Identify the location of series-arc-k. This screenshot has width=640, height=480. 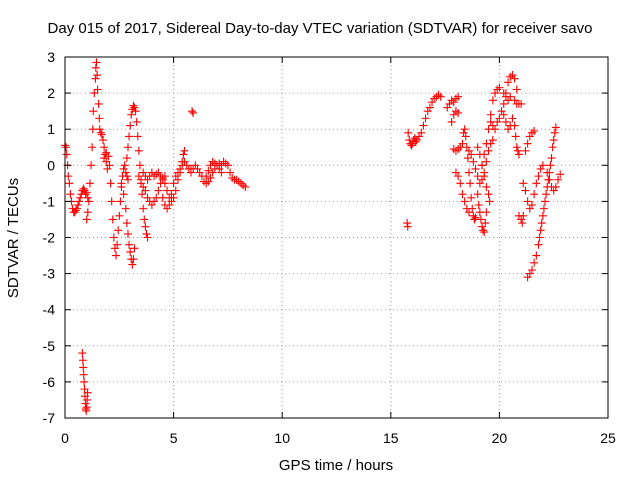
(218, 174).